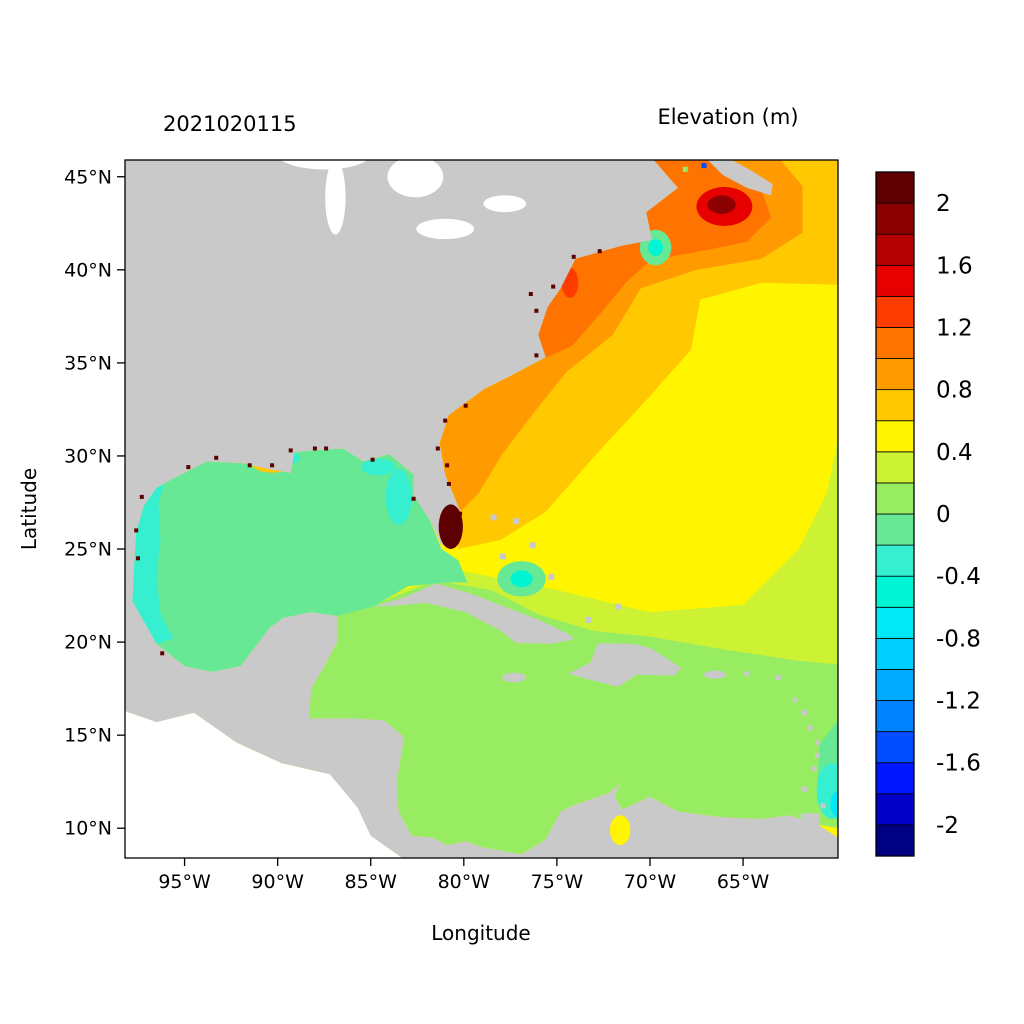 This screenshot has width=1024, height=1024. What do you see at coordinates (928, 514) in the screenshot?
I see `colorbar: 2 1.6 1.2 0.8 0.4 0 -0.4 -0.8 -1.2 -1.6 -2` at bounding box center [928, 514].